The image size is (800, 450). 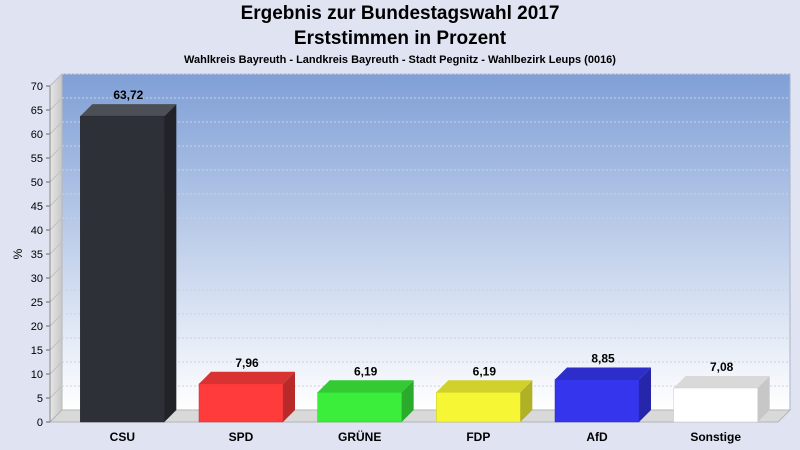 What do you see at coordinates (37, 159) in the screenshot?
I see `y-tick-label: 55` at bounding box center [37, 159].